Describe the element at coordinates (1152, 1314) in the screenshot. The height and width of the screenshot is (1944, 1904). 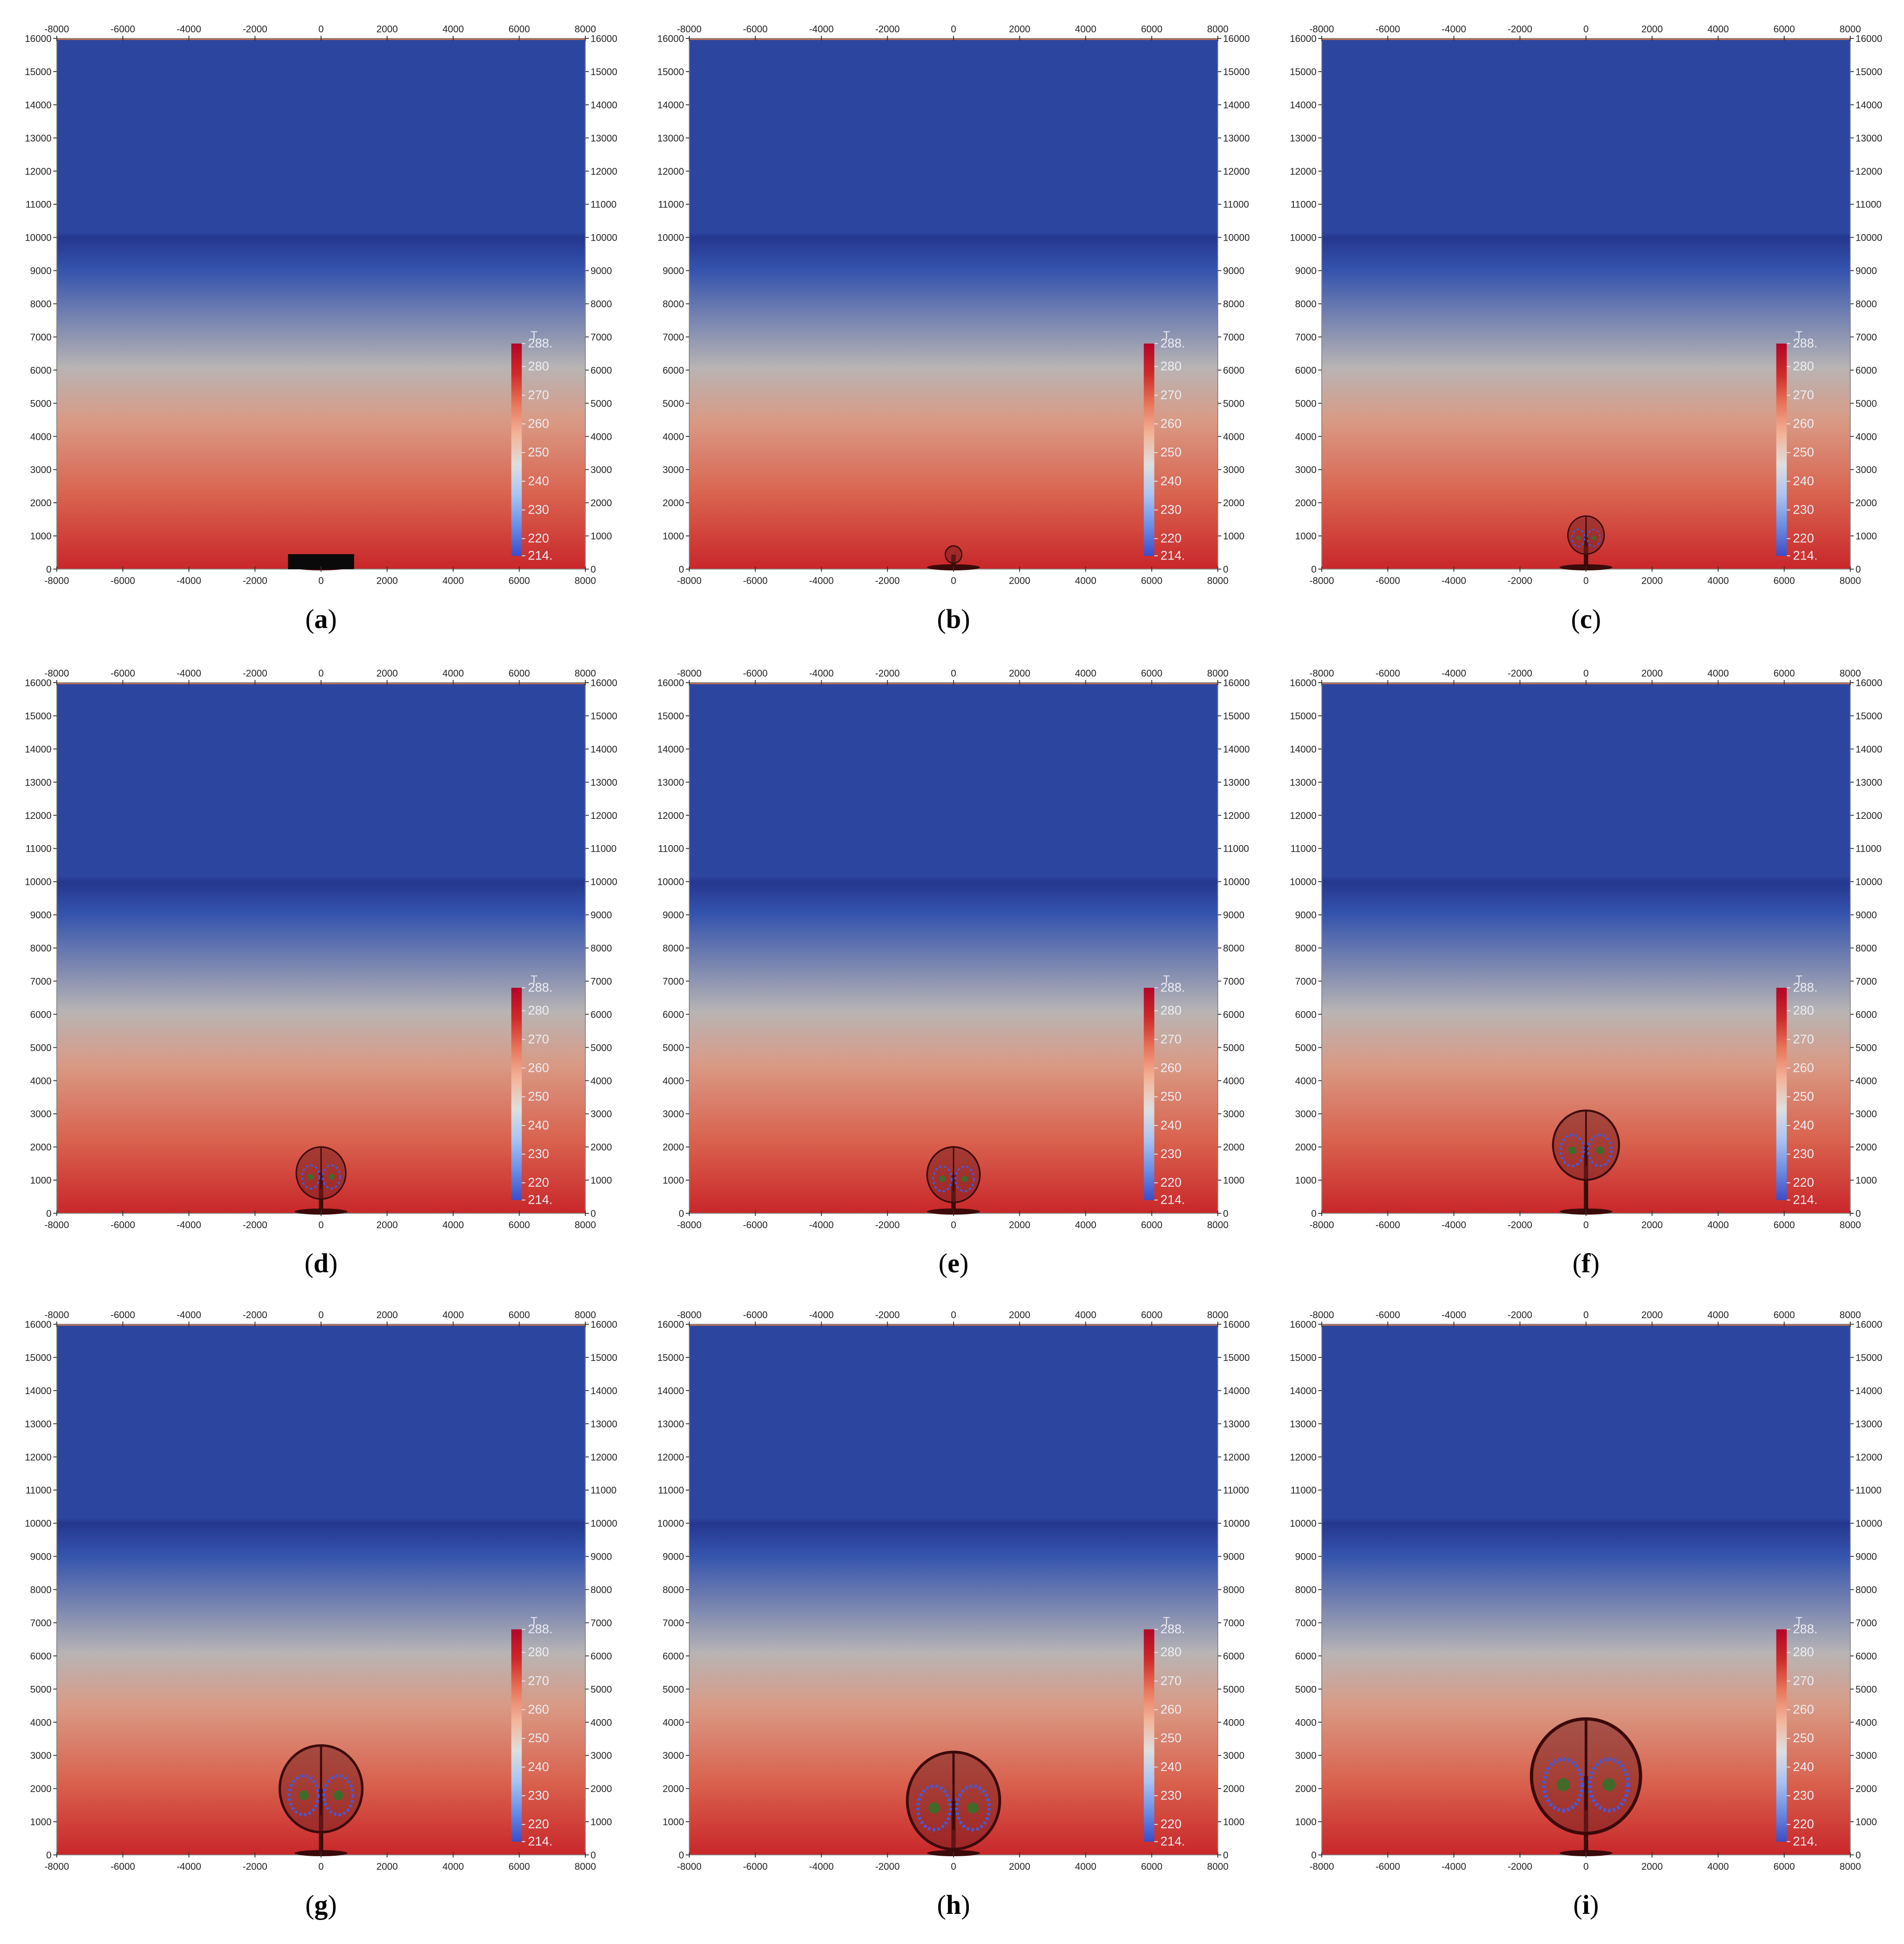
I see `x-tick-label-top: 6000` at that location.